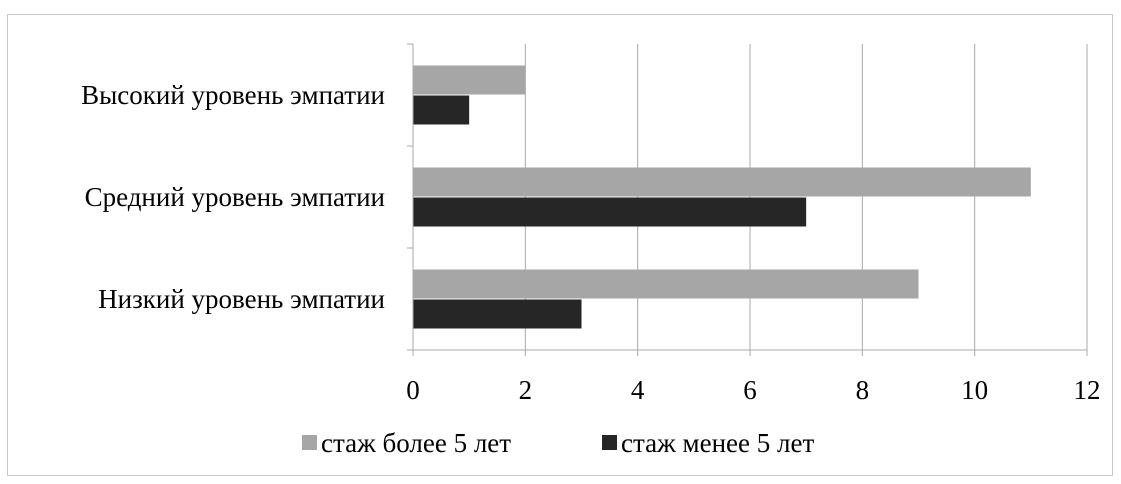  Describe the element at coordinates (610, 212) in the screenshot. I see `bar-series1-cat1` at that location.